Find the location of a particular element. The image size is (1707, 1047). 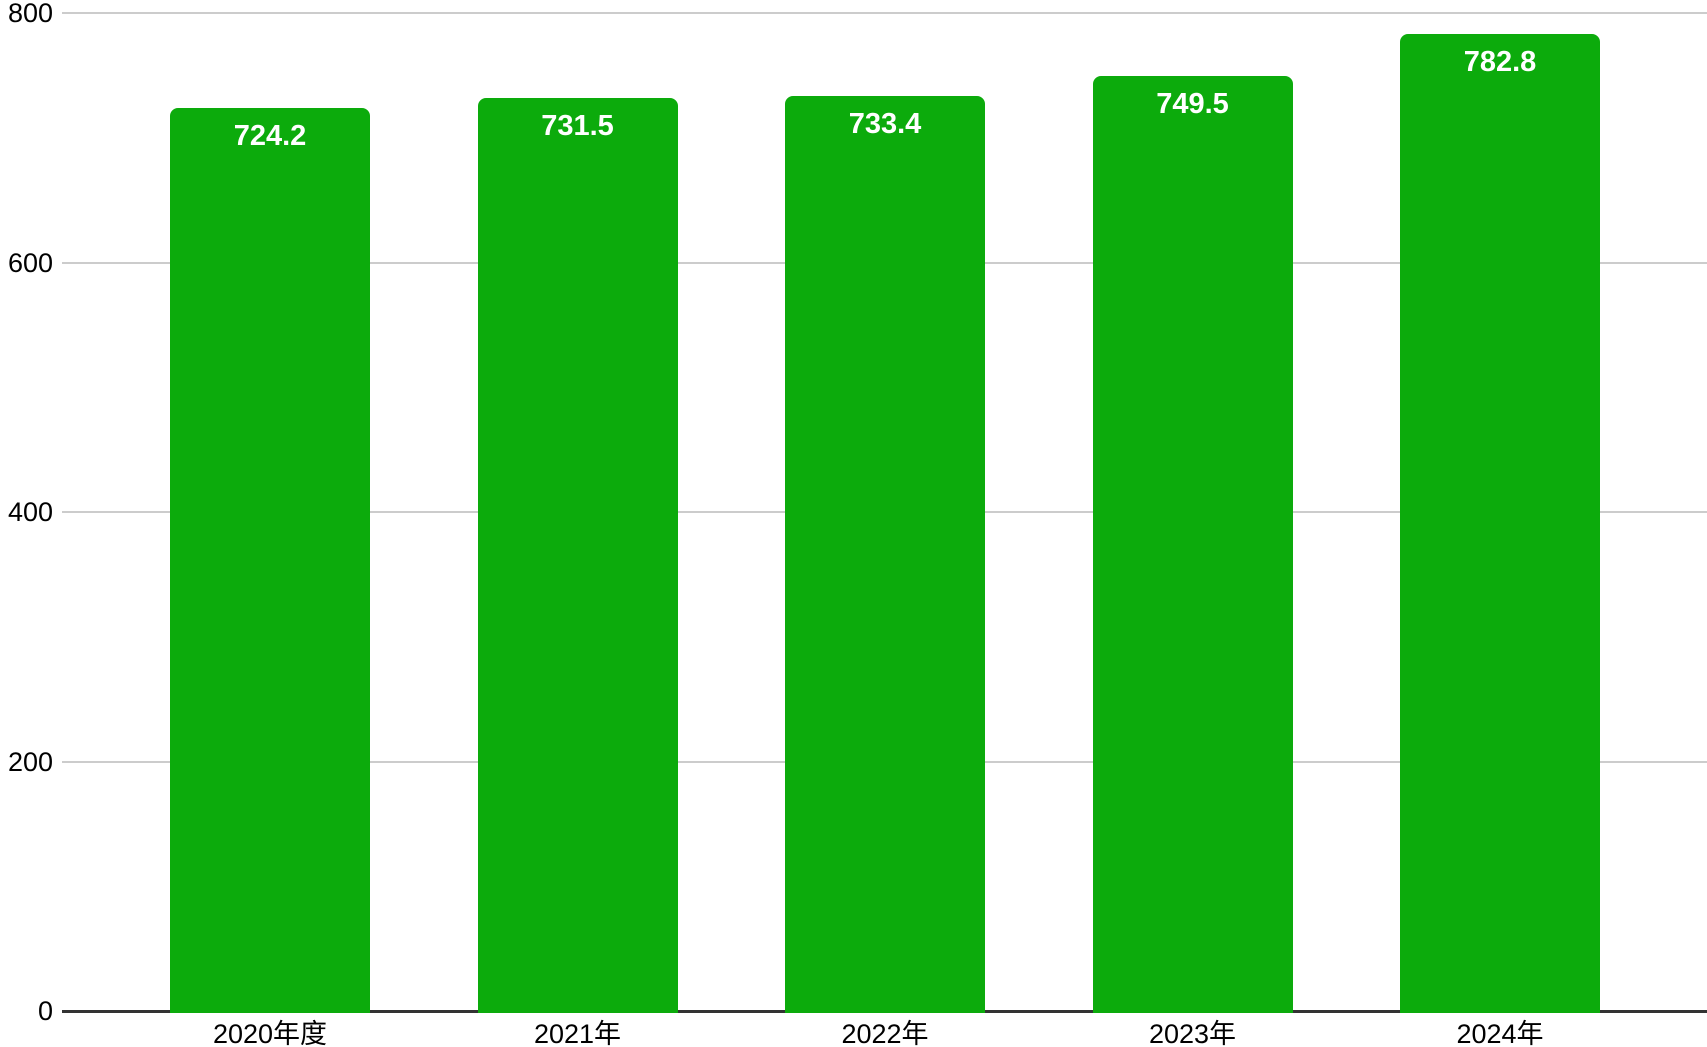

x-category-label-2021年: 2021年 is located at coordinates (577, 1033).